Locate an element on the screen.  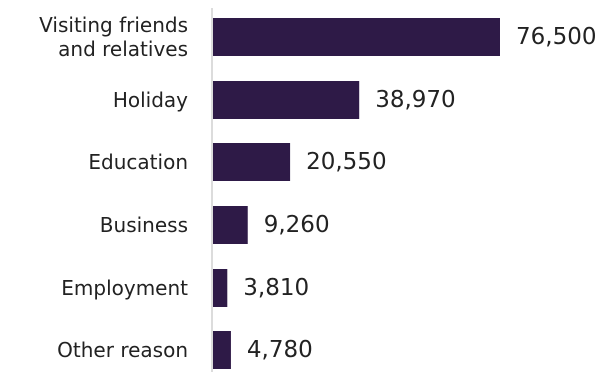
category-label-2: Education is located at coordinates (138, 162).